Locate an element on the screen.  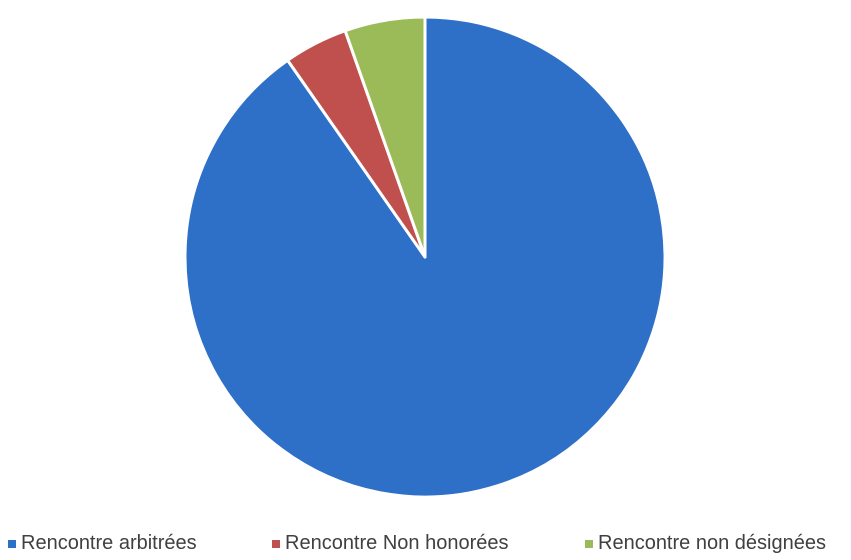
legend-swatch-non-designees is located at coordinates (589, 543).